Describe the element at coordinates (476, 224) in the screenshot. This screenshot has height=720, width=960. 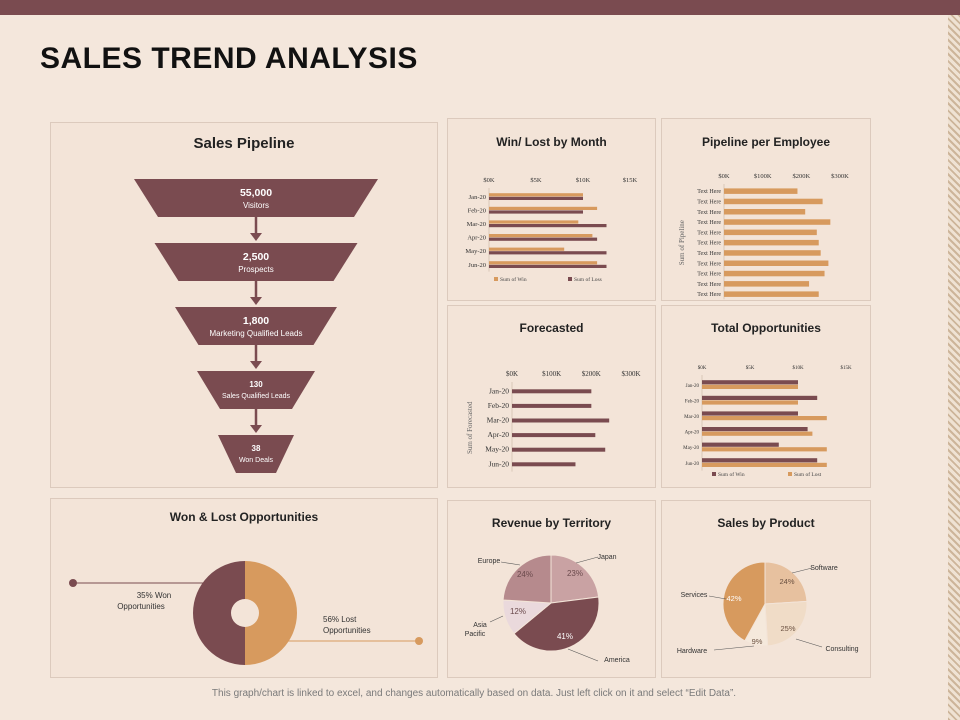
I see `category-label: Mar-20` at that location.